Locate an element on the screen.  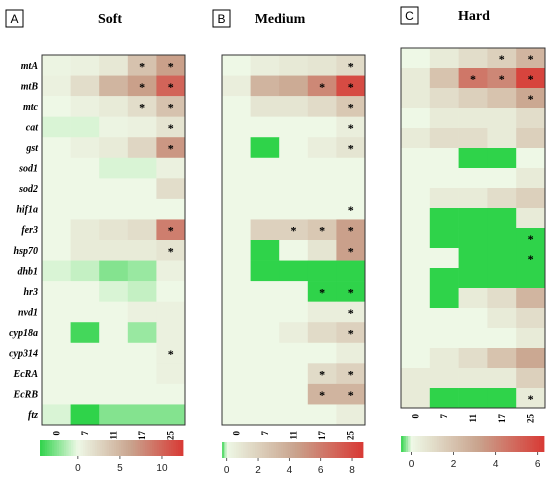
column-label: 11 is located at coordinates (294, 435).